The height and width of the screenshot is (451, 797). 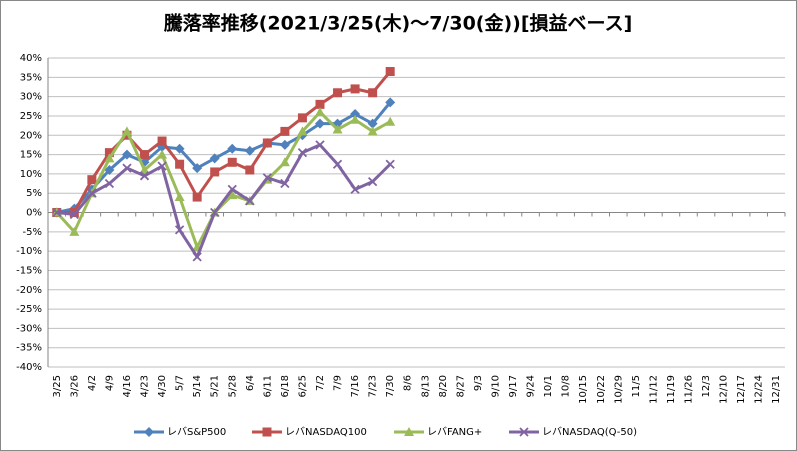 What do you see at coordinates (29, 309) in the screenshot?
I see `y-tick-label: -25%` at bounding box center [29, 309].